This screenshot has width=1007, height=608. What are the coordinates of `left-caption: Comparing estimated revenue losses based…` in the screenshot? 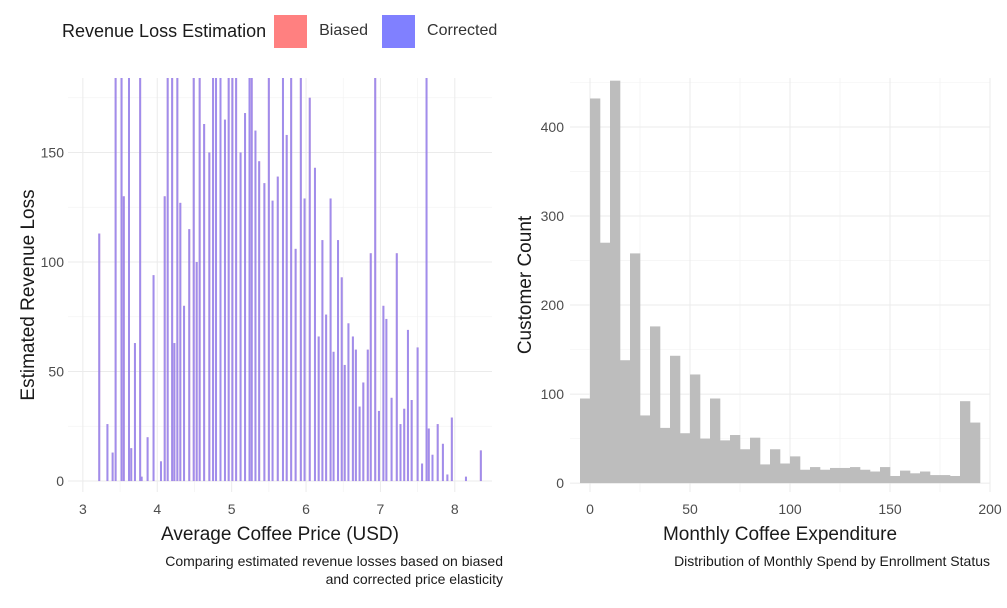 It's located at (291, 570).